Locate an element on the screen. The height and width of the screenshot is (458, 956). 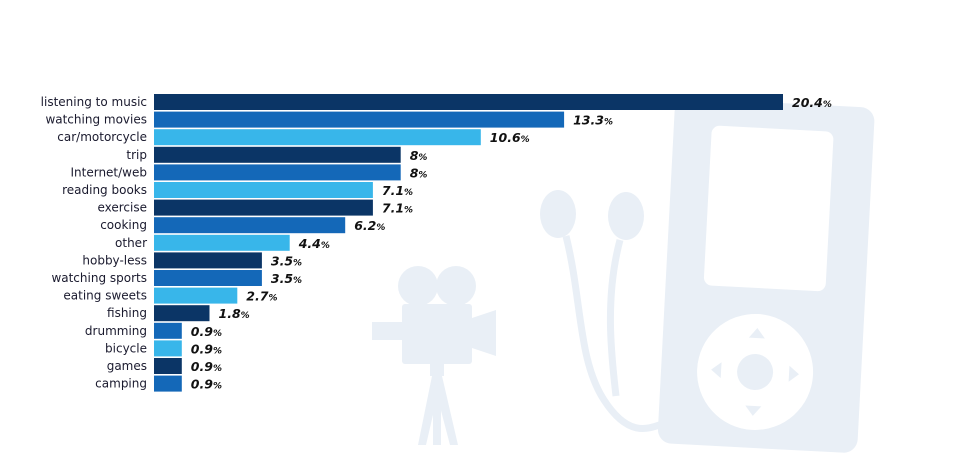
value-label: 2.7% is located at coordinates (261, 296).